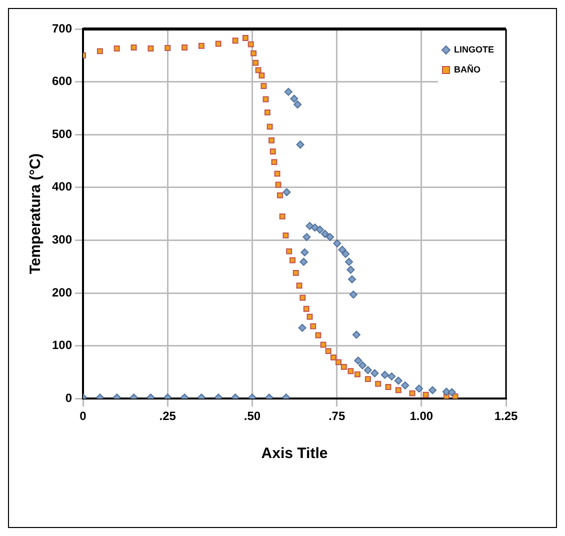  I want to click on x-tick-label: .50, so click(252, 416).